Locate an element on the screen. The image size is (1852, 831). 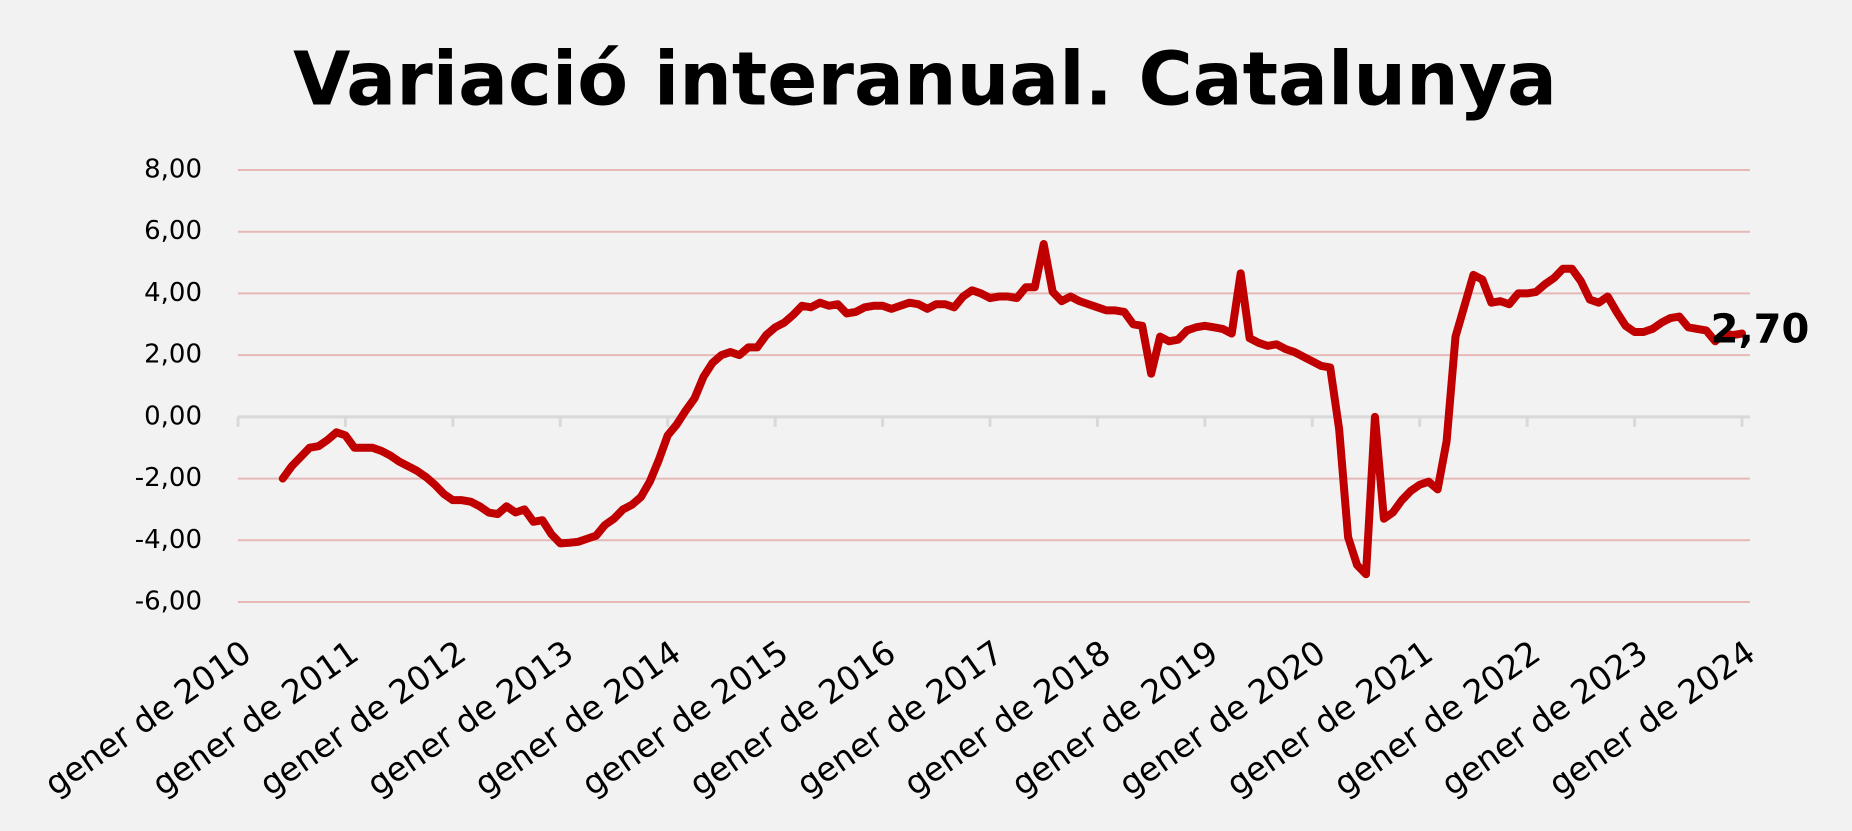
y-tick-label: -6,00 is located at coordinates (168, 602).